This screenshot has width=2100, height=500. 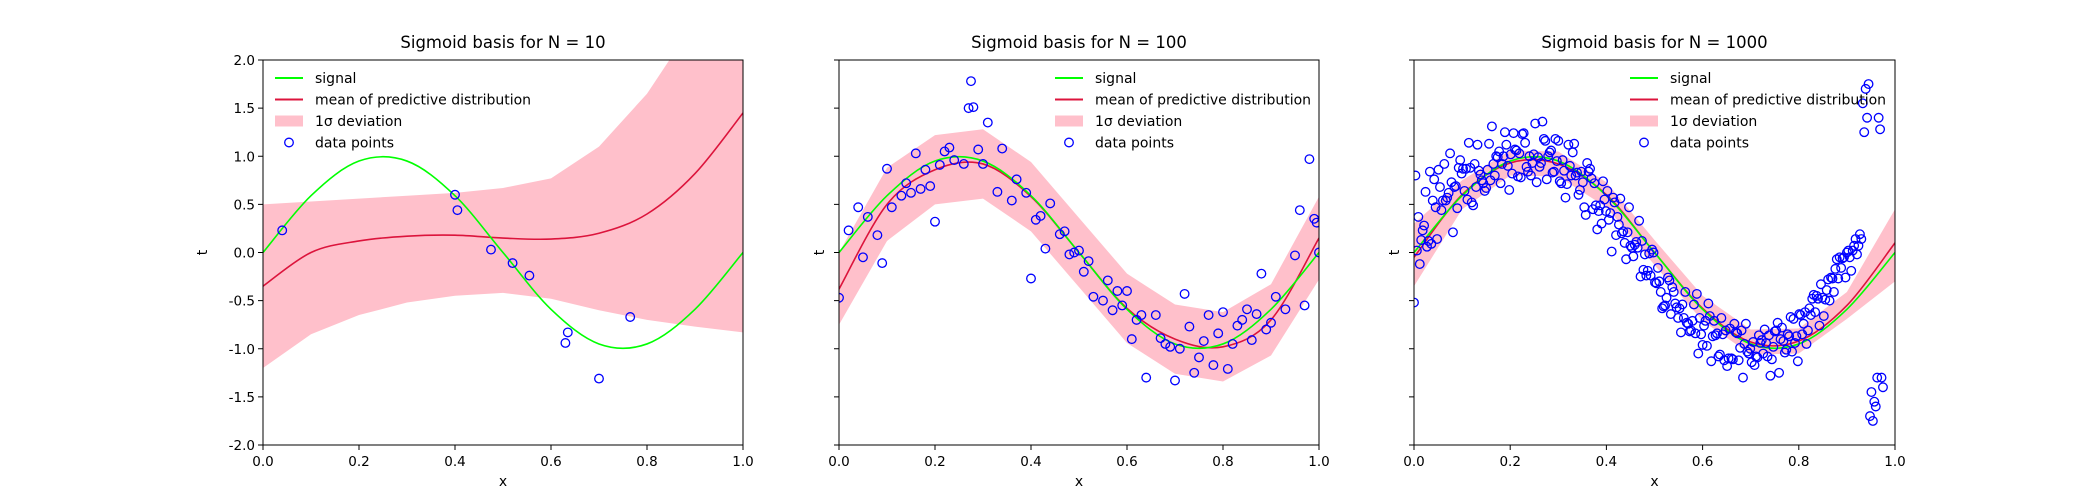 What do you see at coordinates (503, 199) in the screenshot?
I see `mean-line` at bounding box center [503, 199].